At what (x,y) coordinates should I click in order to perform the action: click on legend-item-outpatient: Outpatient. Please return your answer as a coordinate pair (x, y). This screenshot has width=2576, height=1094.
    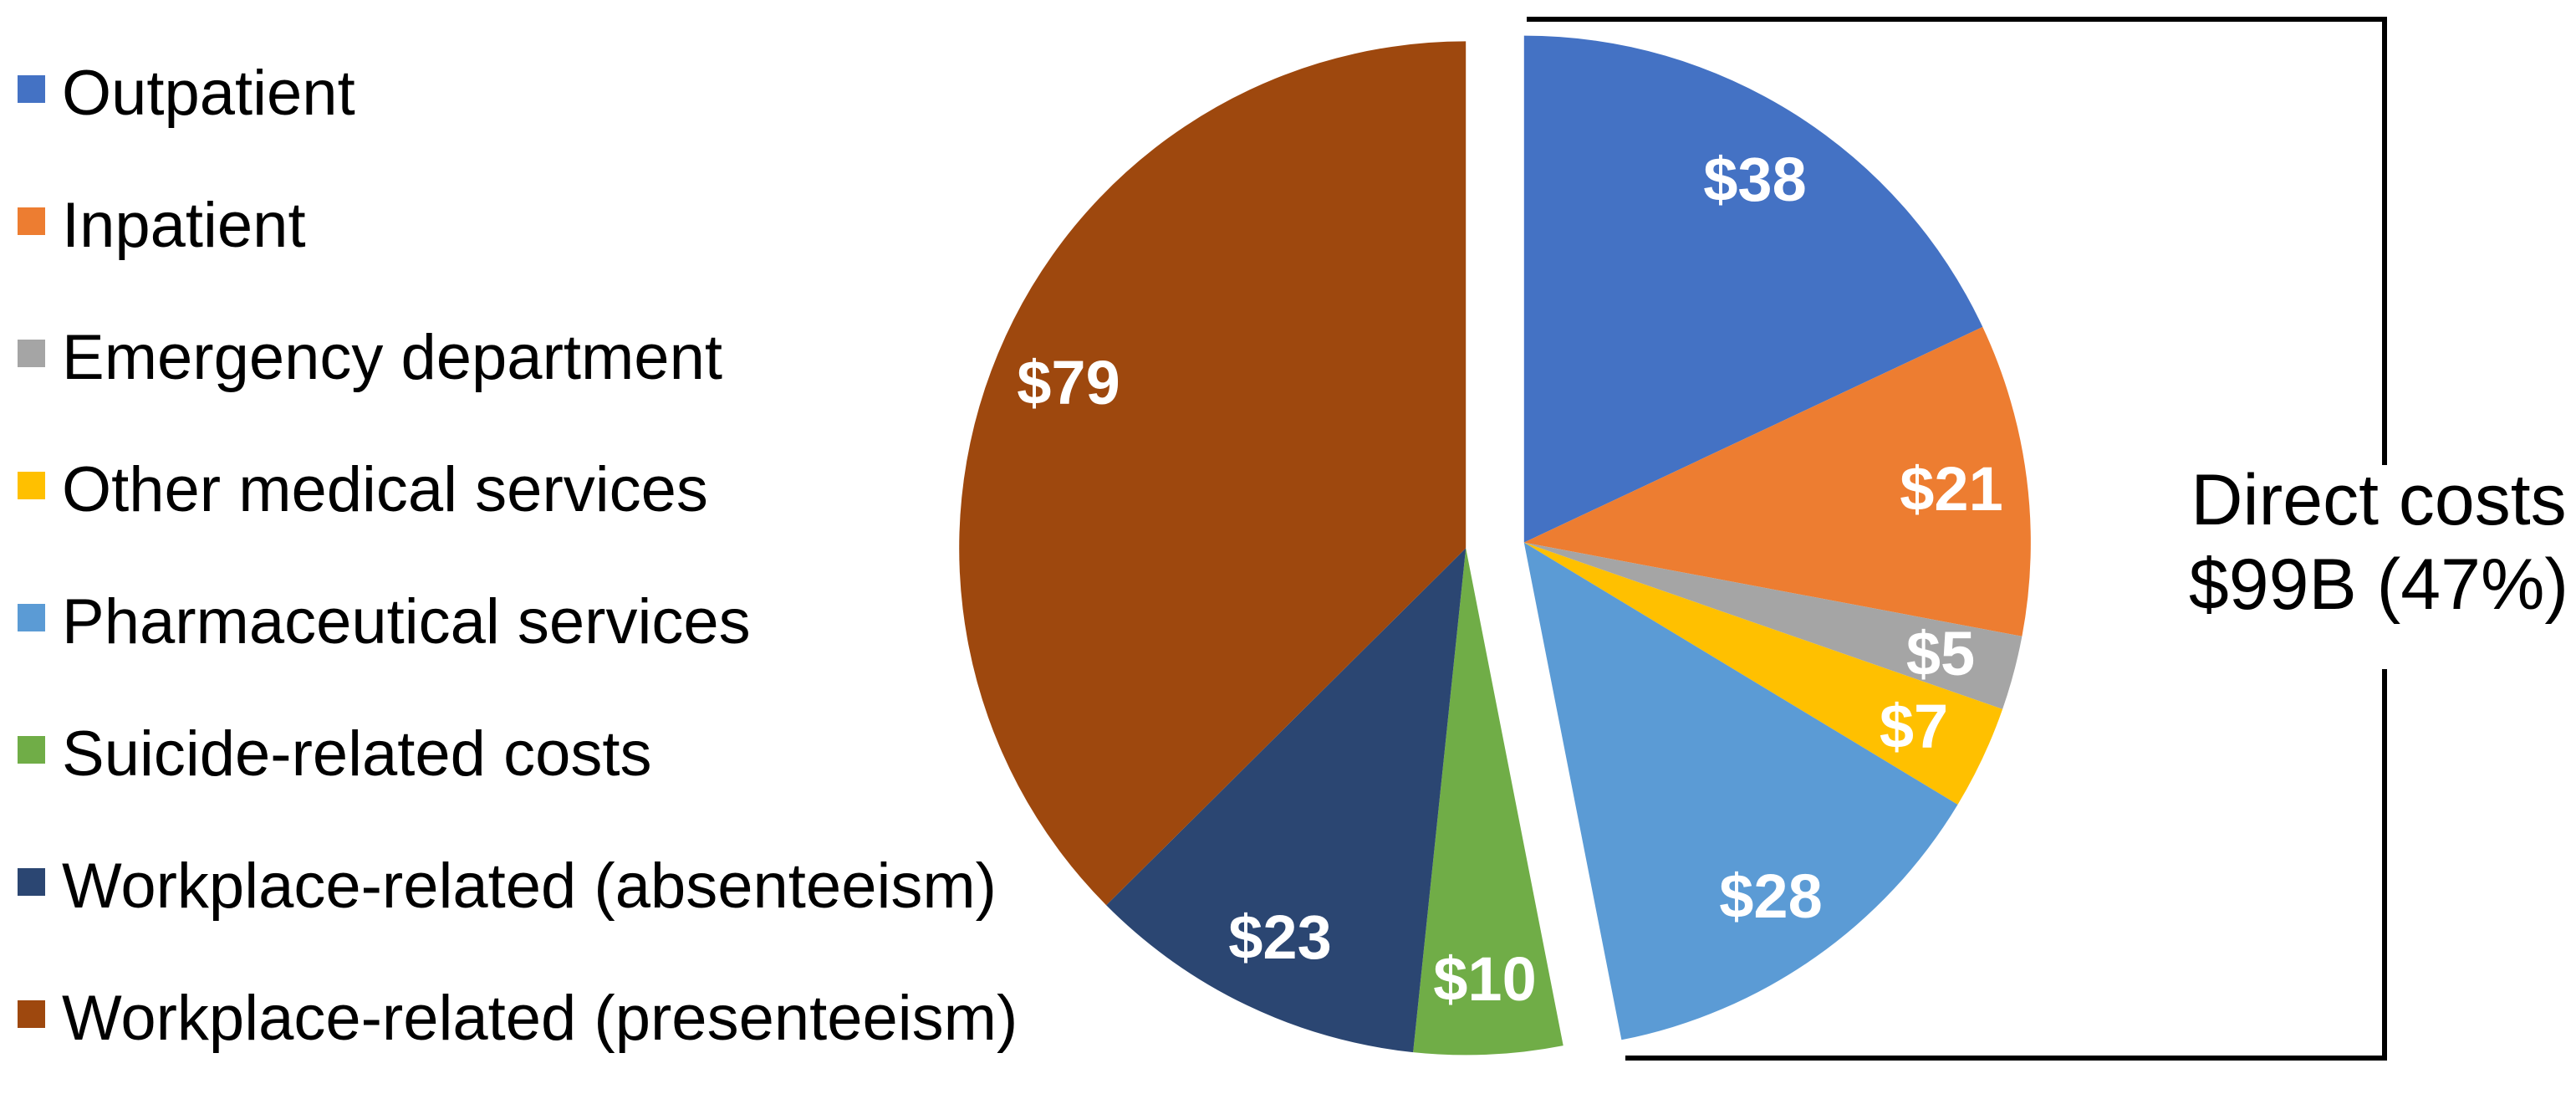
    Looking at the image, I should click on (187, 93).